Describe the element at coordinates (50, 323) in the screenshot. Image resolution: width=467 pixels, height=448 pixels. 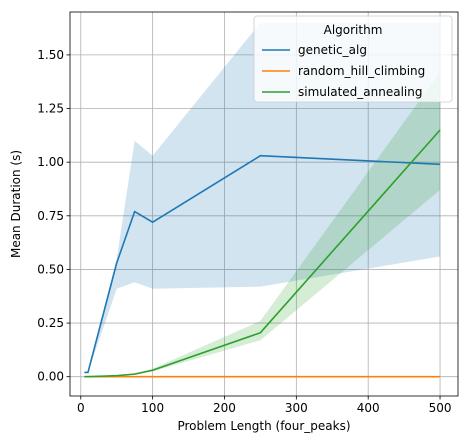
I see `y-tick-label: 0.25` at that location.